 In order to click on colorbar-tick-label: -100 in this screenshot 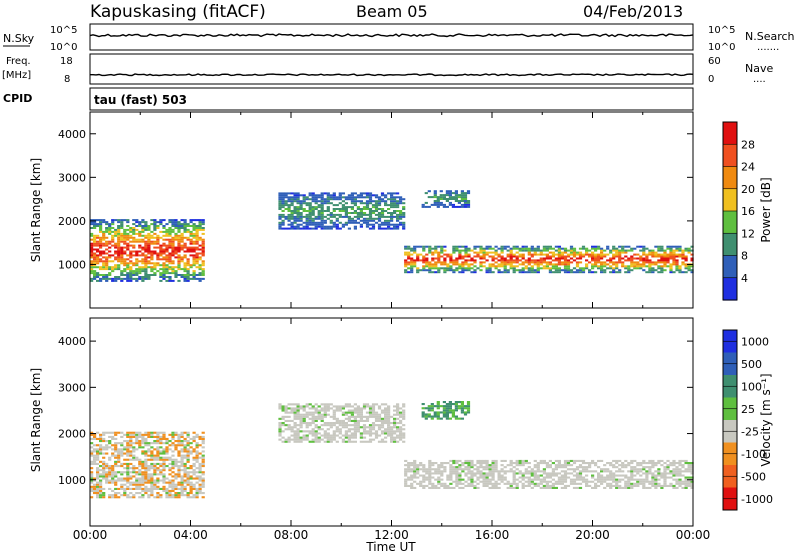, I will do `click(753, 454)`.